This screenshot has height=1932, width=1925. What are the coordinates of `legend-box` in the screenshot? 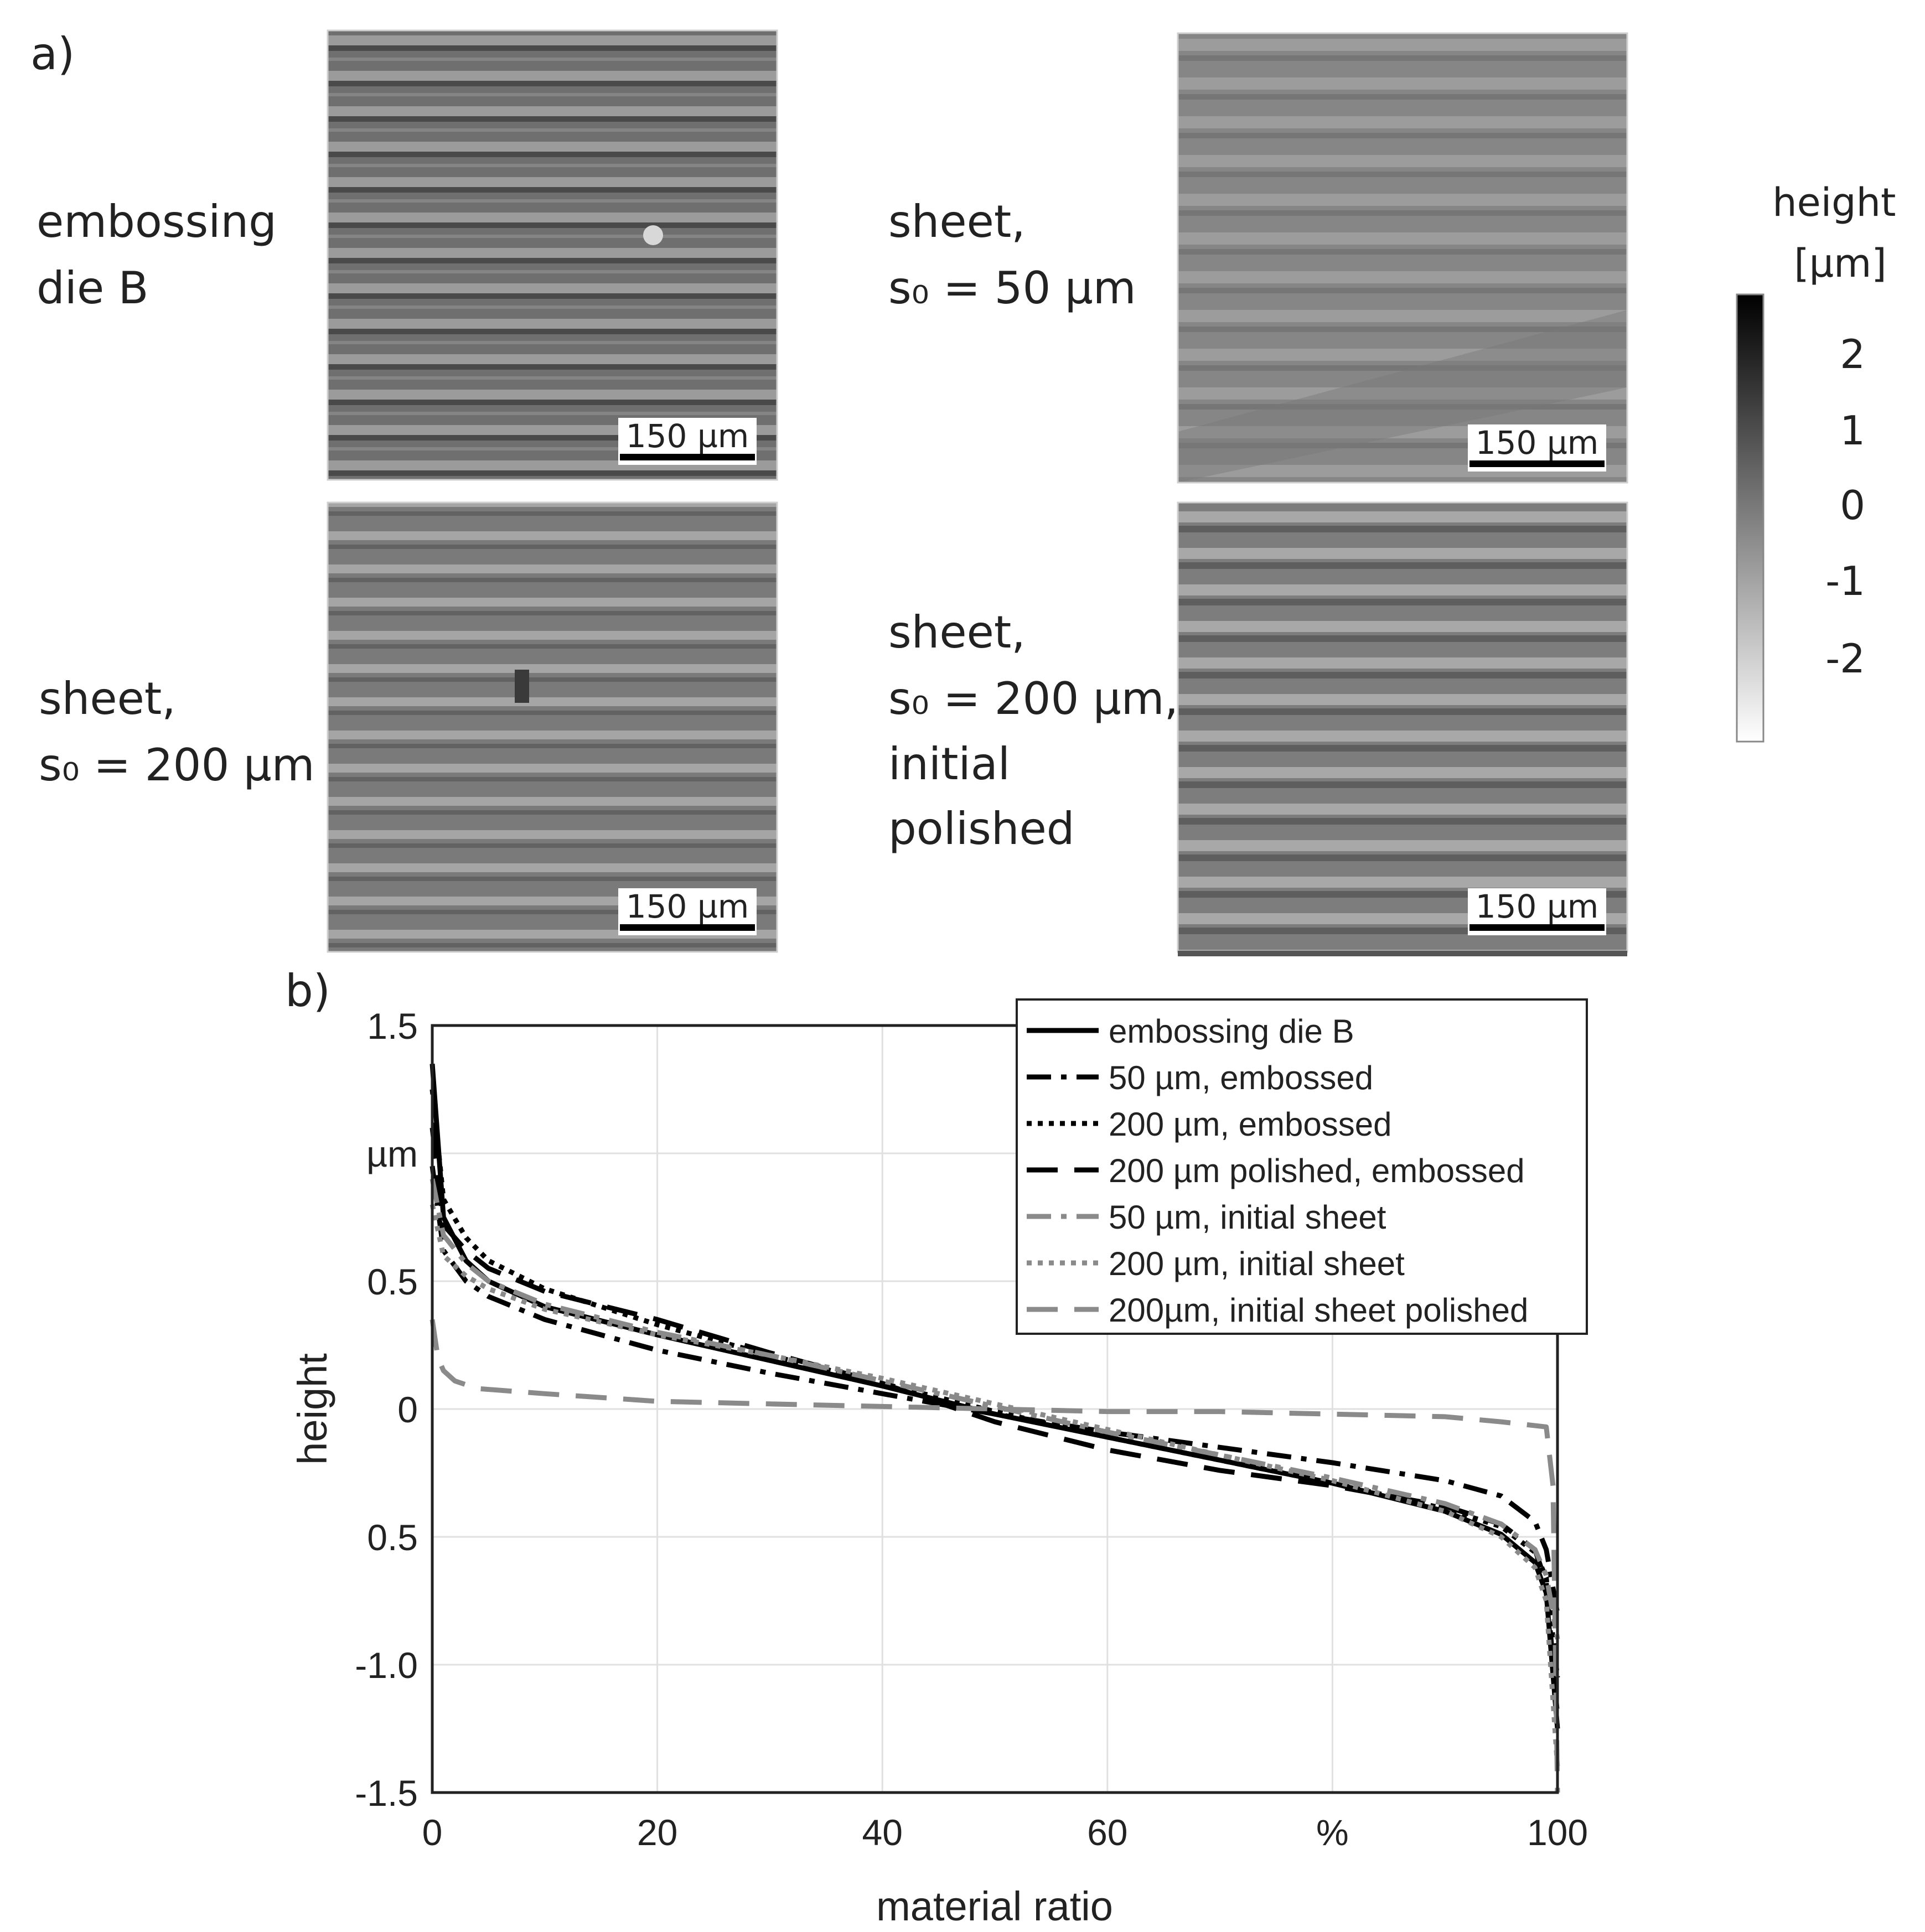 It's located at (1302, 1166).